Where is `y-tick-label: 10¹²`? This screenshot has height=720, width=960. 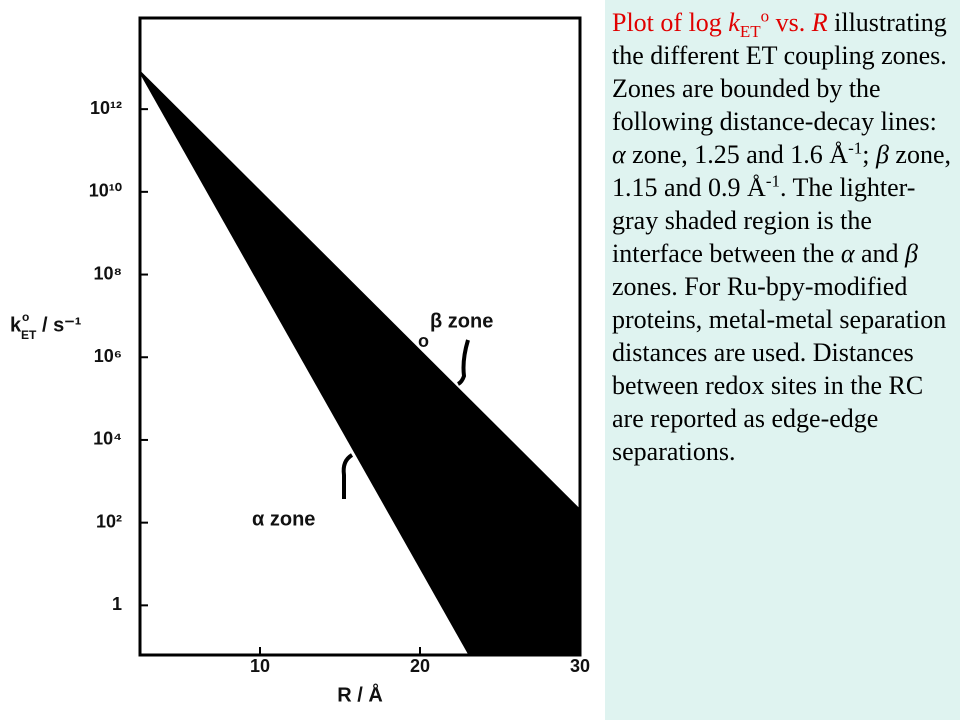
y-tick-label: 10¹² is located at coordinates (106, 108).